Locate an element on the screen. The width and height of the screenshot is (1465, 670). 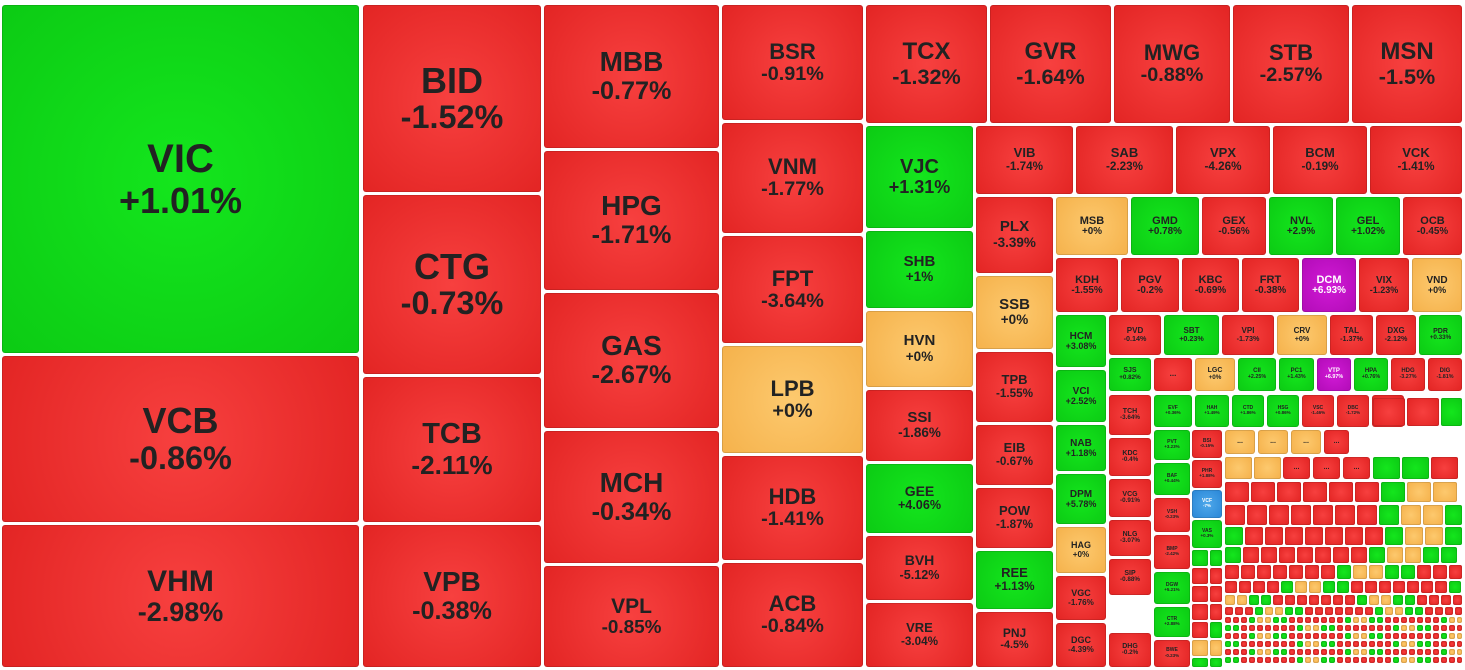
stock-tile: VIB -1.74% is located at coordinates (1024, 160).